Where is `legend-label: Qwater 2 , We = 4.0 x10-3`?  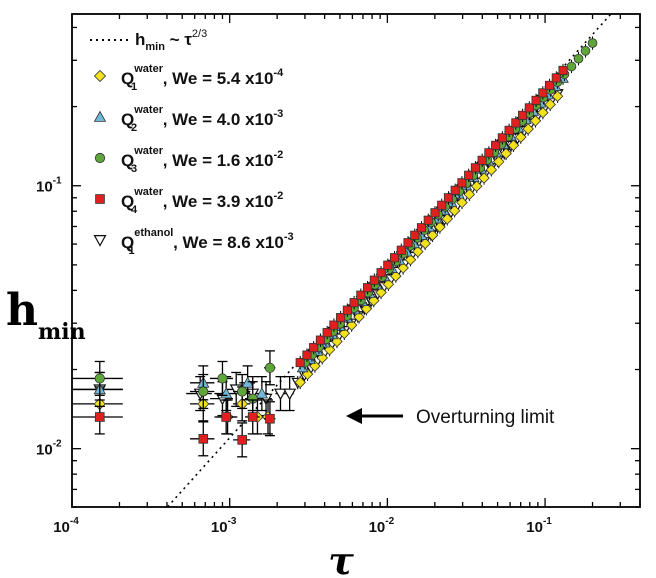
legend-label: Qwater 2 , We = 4.0 x10-3 is located at coordinates (202, 119).